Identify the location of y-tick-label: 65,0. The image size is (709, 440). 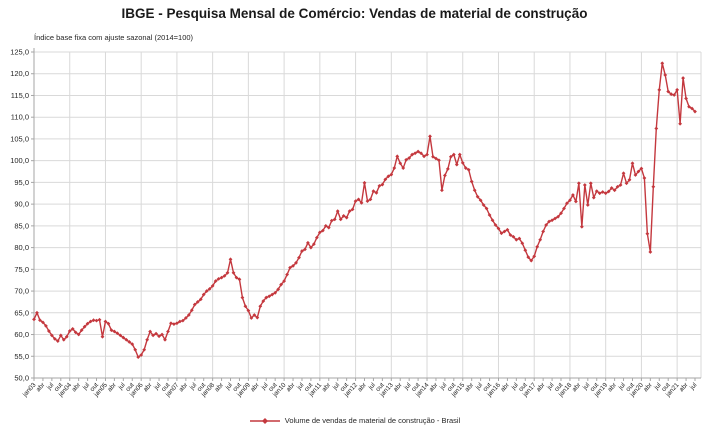
(21, 312).